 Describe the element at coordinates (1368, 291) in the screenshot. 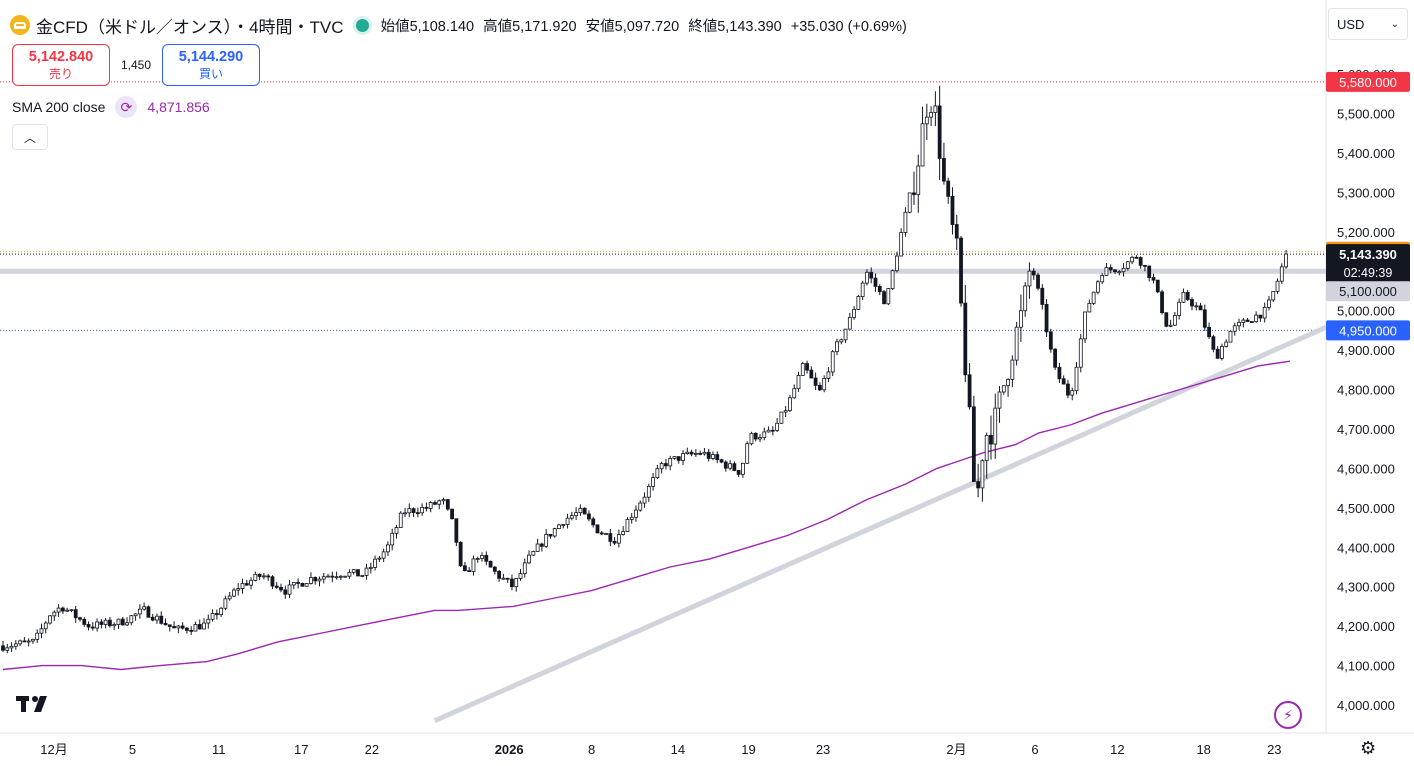

I see `axis-price-label-text: 5,100.000` at that location.